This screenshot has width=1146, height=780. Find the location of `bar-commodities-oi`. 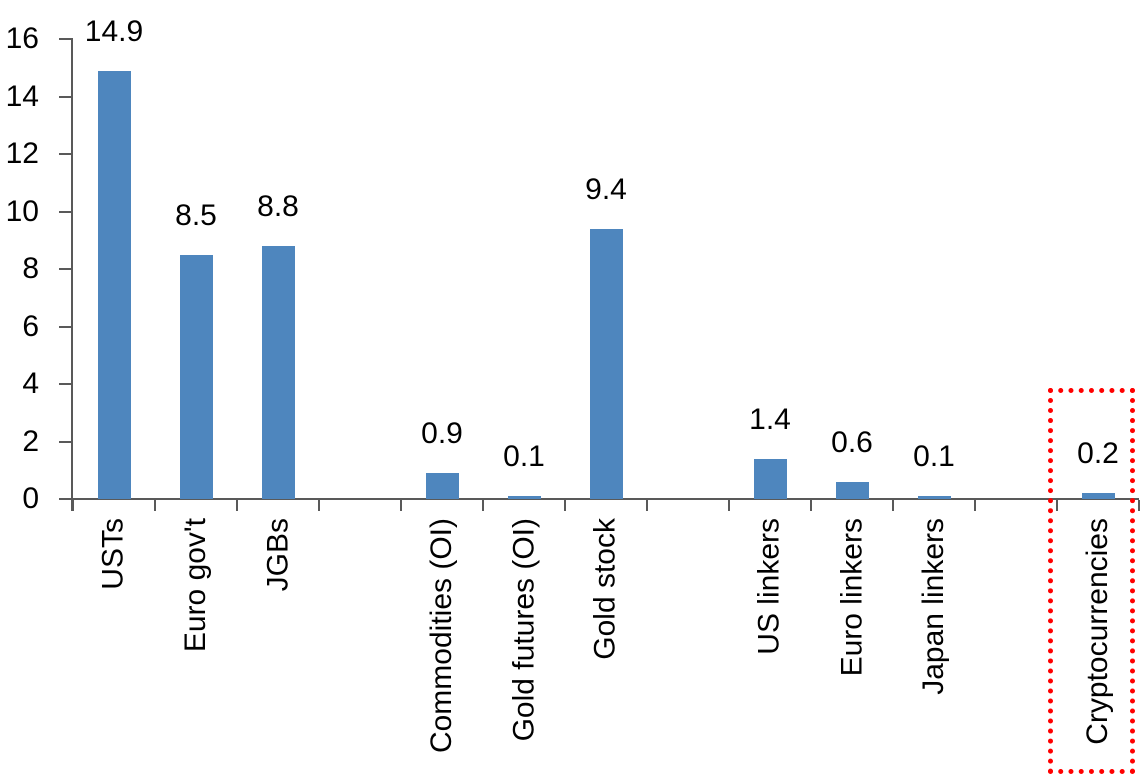

bar-commodities-oi is located at coordinates (442, 486).